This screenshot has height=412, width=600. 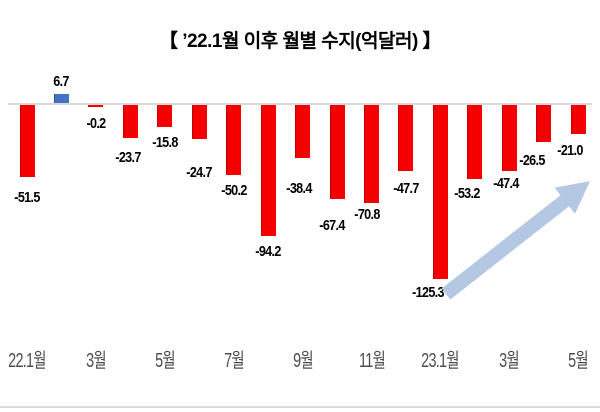 I want to click on negative-bar-7월, so click(x=234, y=140).